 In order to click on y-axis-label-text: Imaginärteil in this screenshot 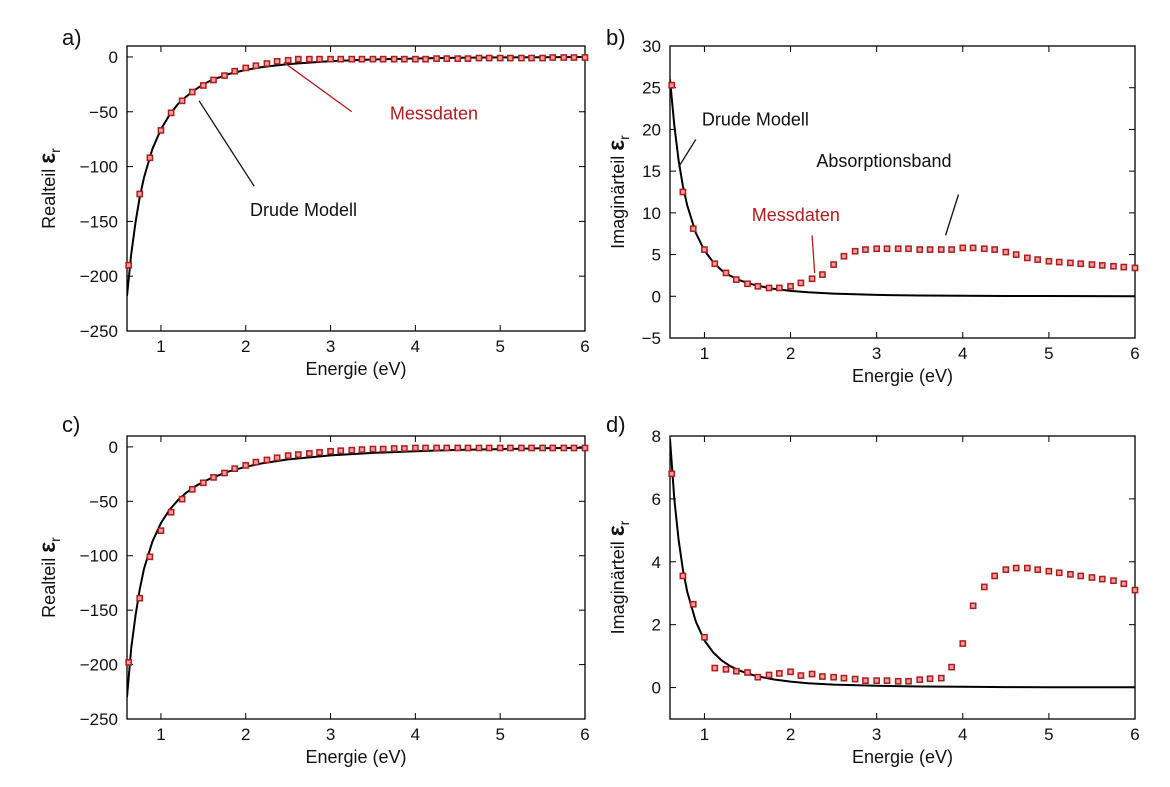, I will do `click(618, 585)`.